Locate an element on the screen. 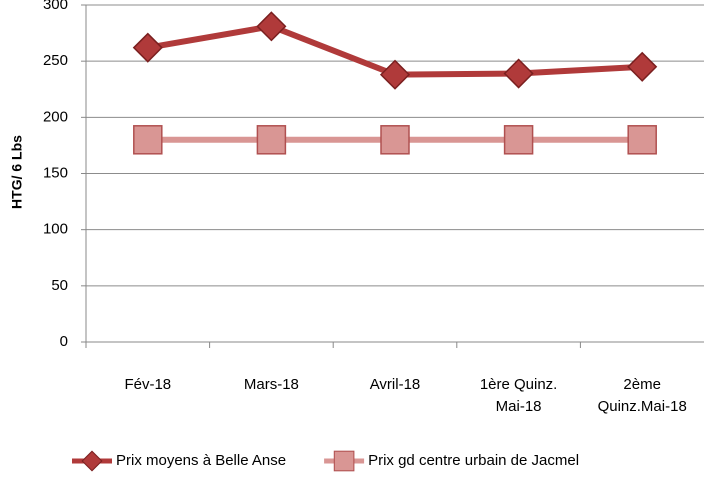 The width and height of the screenshot is (704, 495). y-axis-label: HTG/ 6 Lbs is located at coordinates (17, 172).